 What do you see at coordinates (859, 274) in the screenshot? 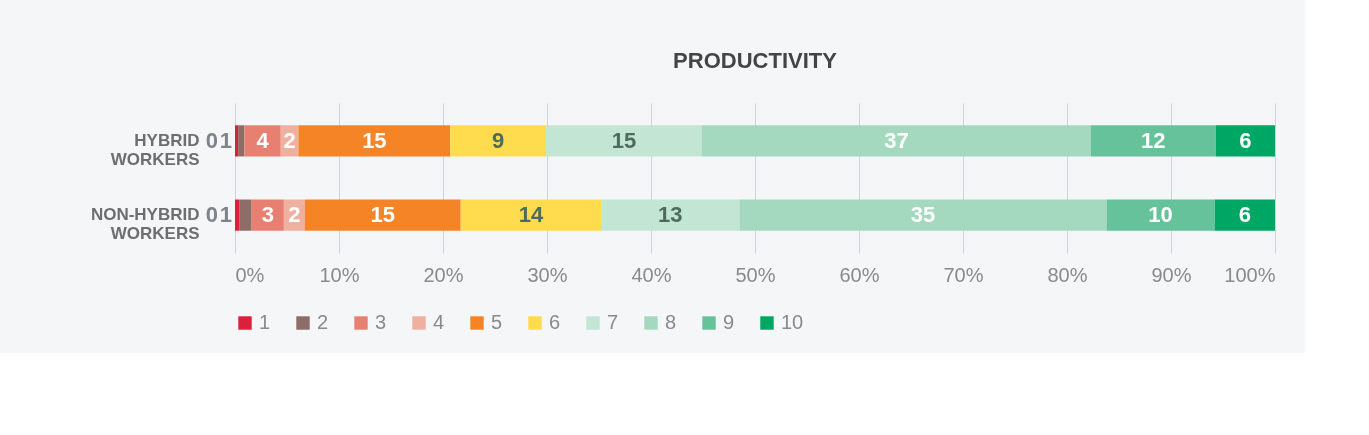
I see `x-tick-label: 60%` at bounding box center [859, 274].